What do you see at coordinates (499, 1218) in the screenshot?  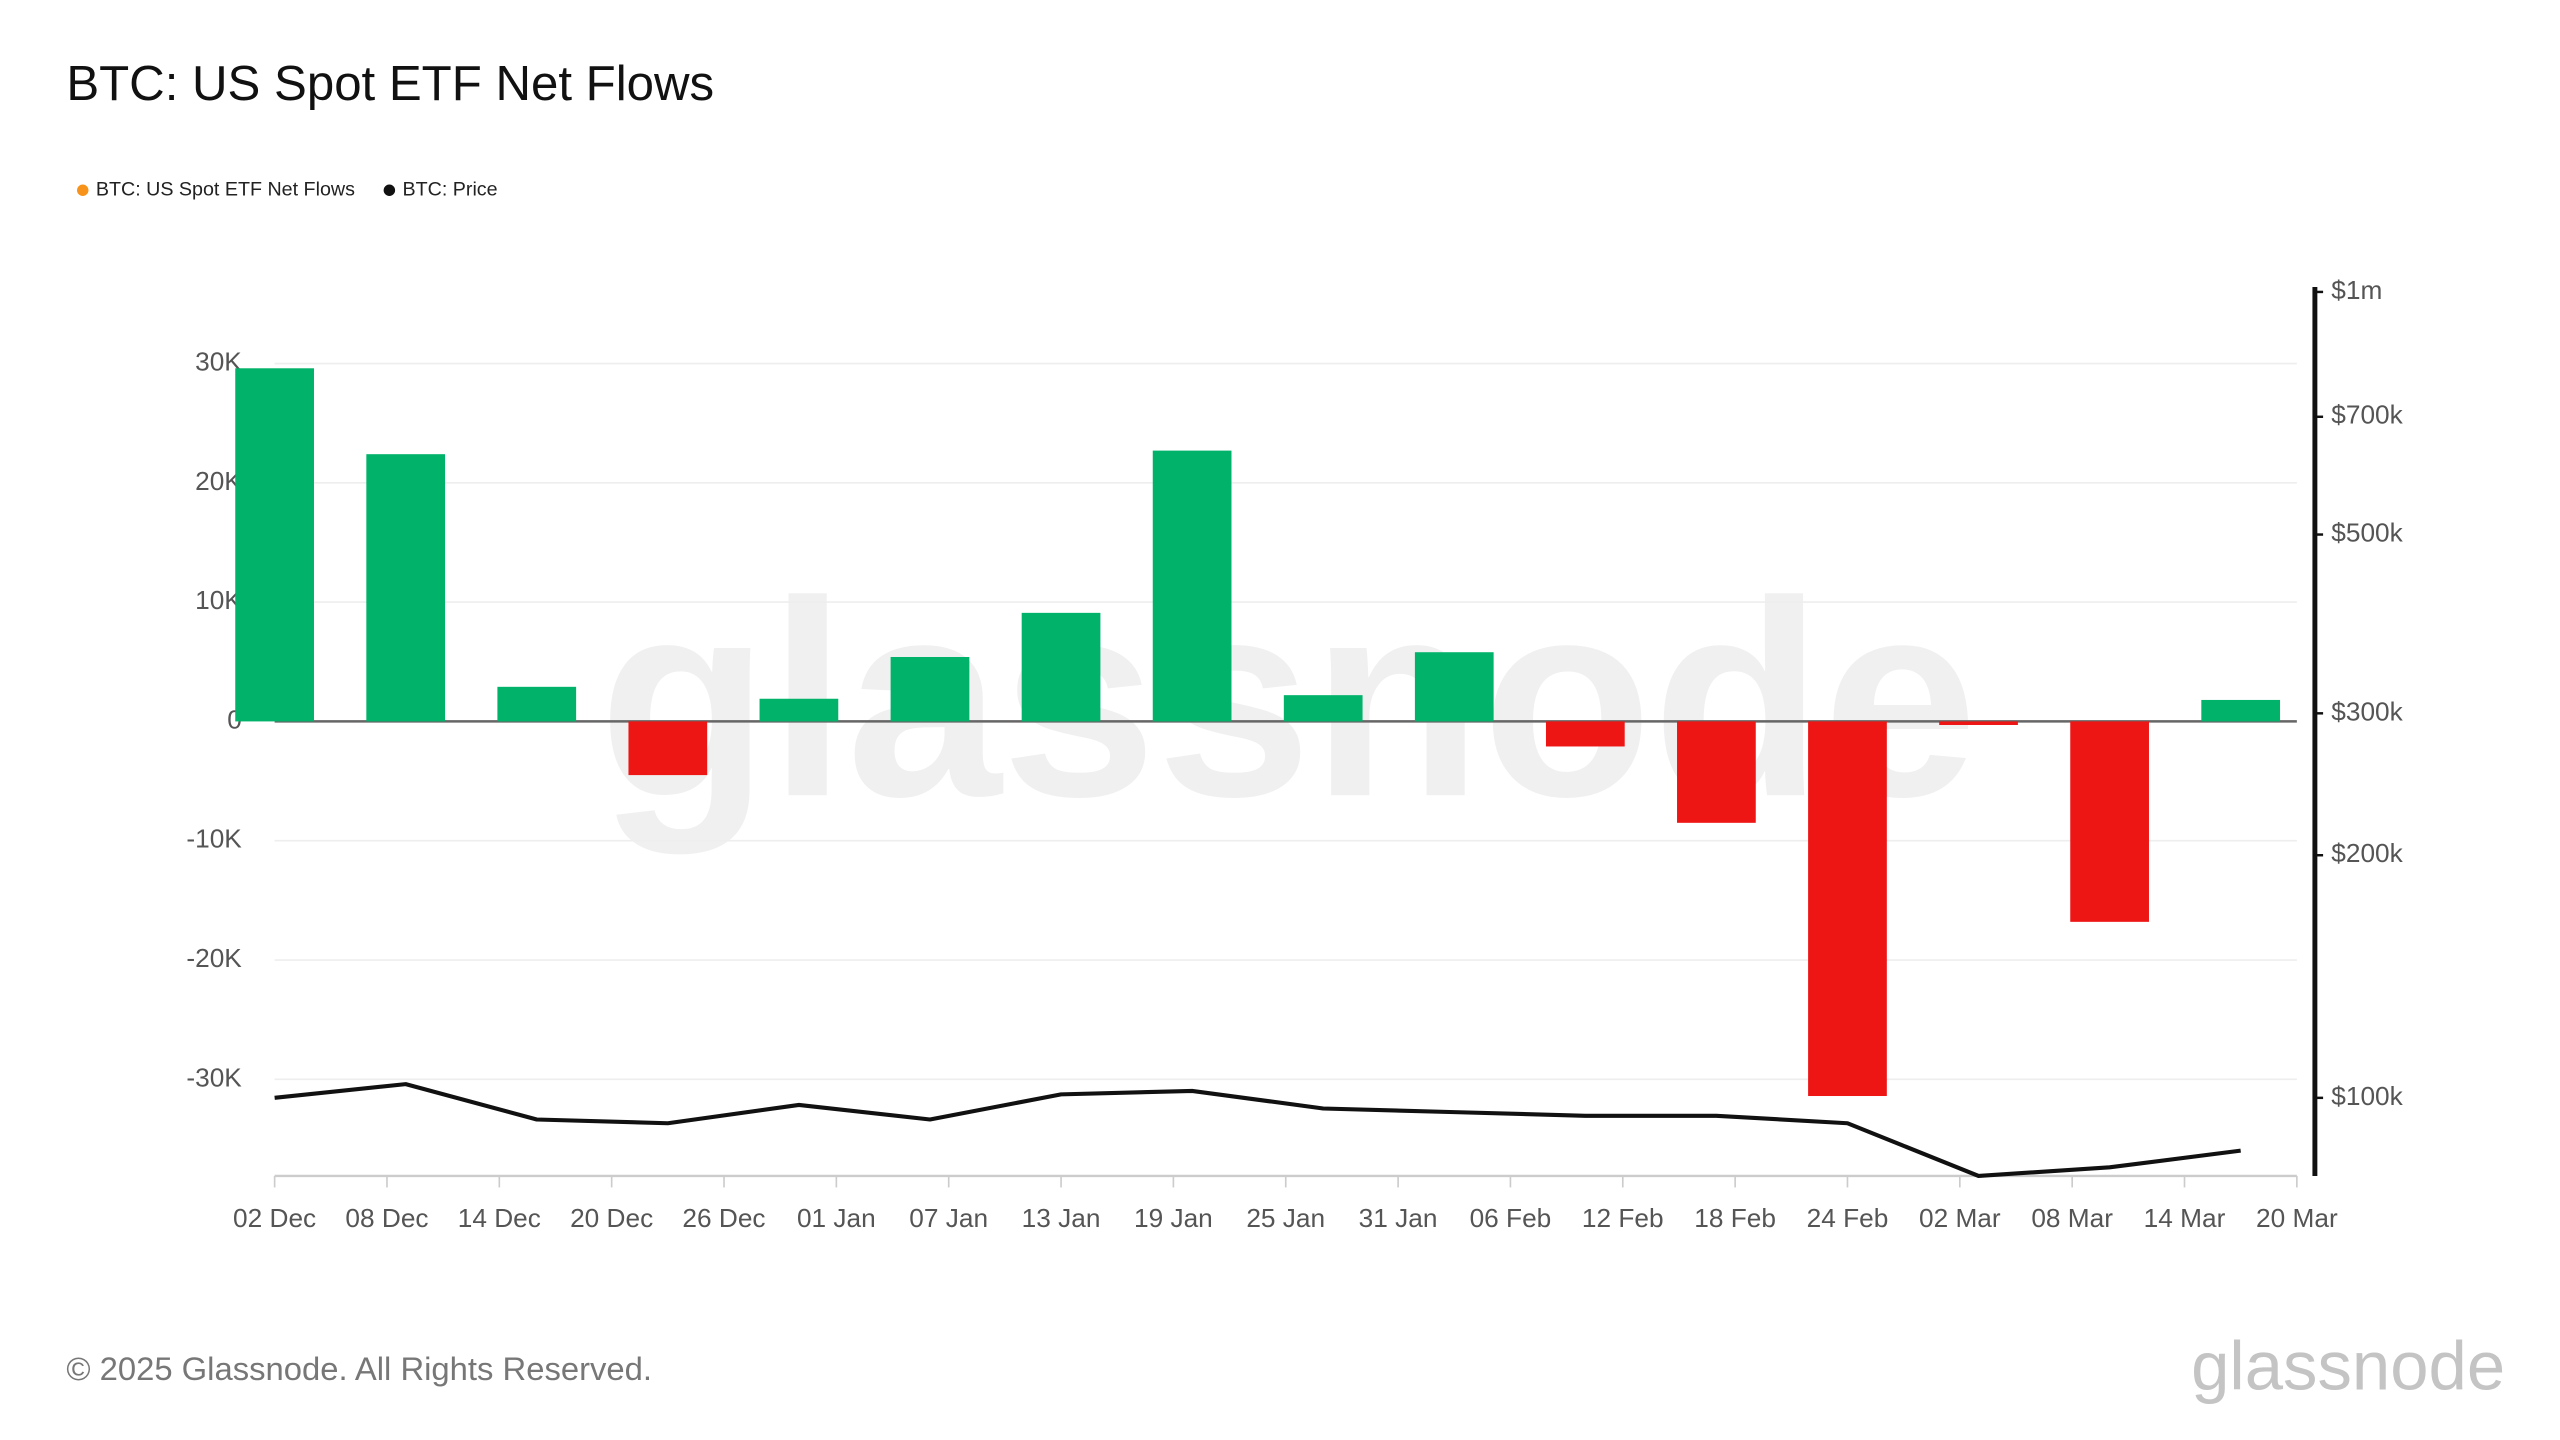 I see `x-tick-label: 14 Dec` at bounding box center [499, 1218].